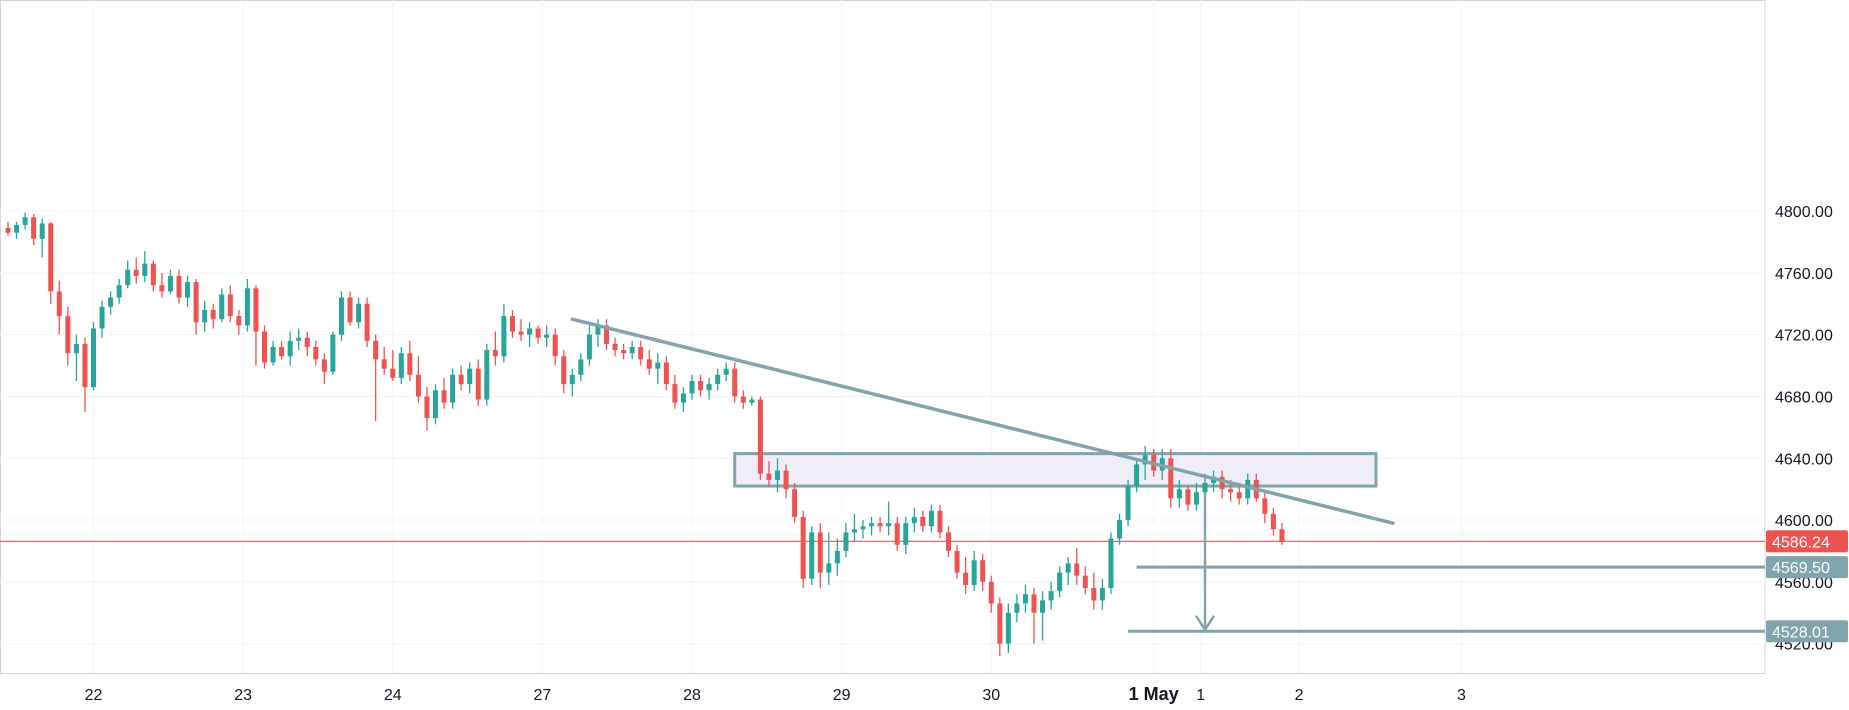 The height and width of the screenshot is (710, 1849). I want to click on x-tick-label: 29, so click(842, 695).